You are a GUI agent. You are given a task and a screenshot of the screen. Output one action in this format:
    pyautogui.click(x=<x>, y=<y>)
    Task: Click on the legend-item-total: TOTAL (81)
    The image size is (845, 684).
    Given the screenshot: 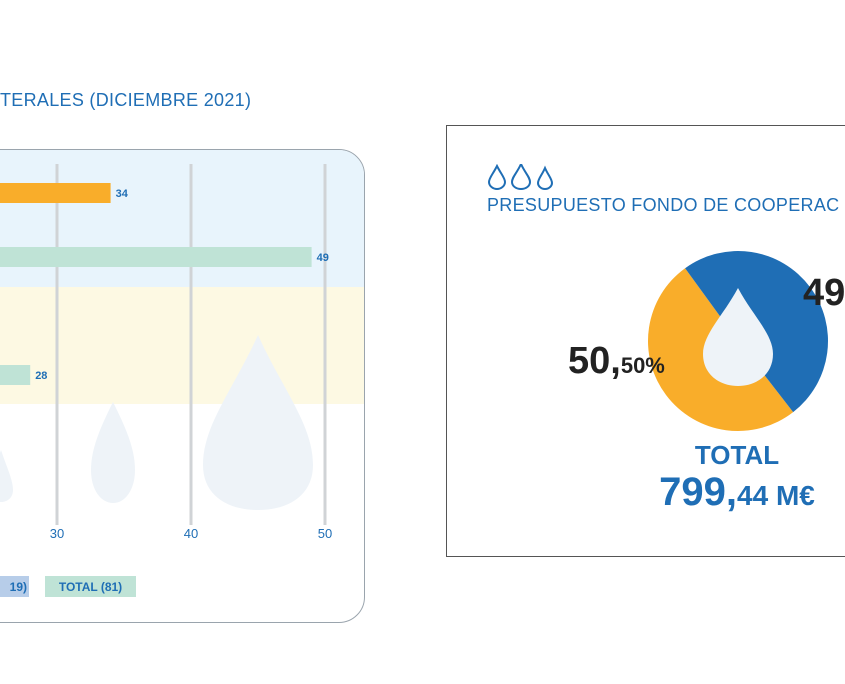 What is the action you would take?
    pyautogui.click(x=90, y=586)
    